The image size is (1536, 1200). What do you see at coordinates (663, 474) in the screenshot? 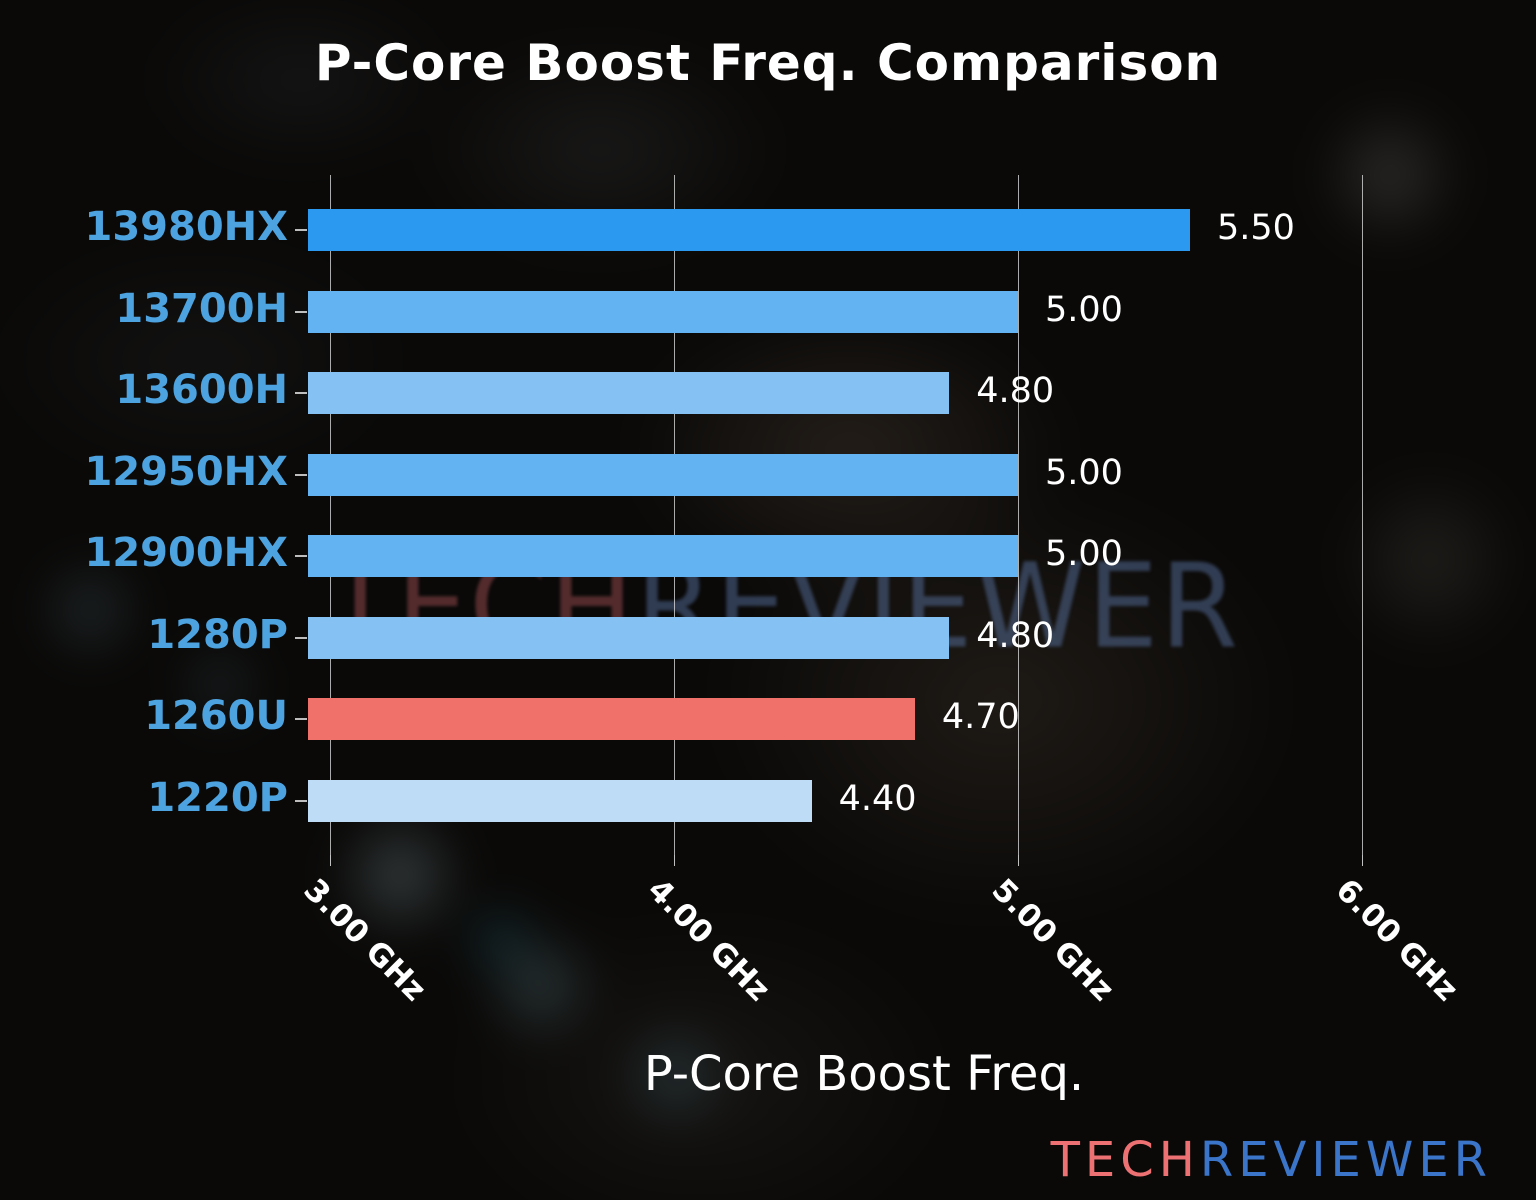
I see `bar-12950HX` at bounding box center [663, 474].